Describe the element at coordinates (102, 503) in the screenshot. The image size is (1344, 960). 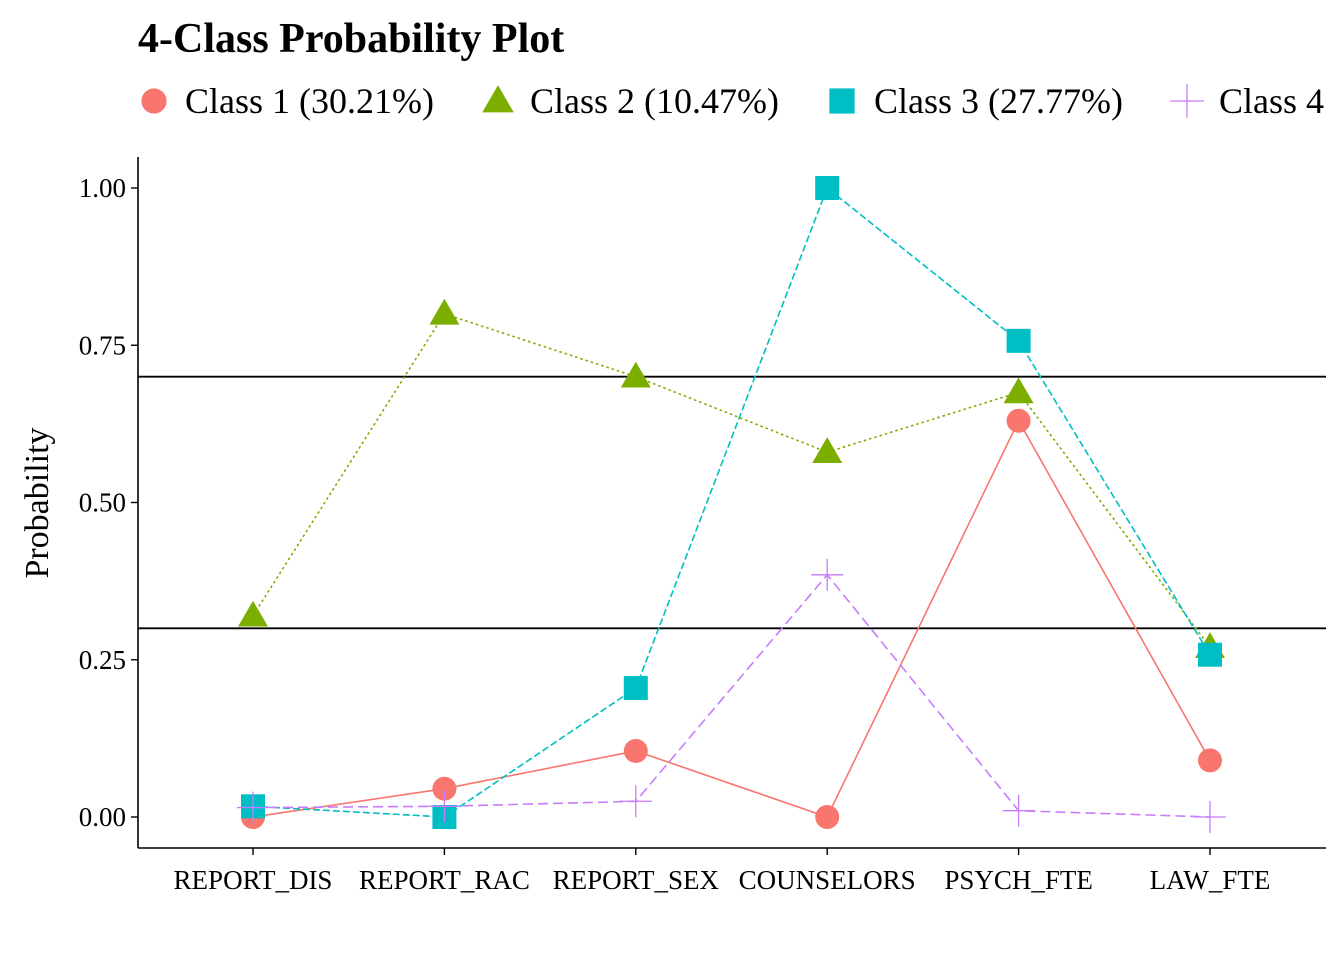
I see `y-tick-label: 0.50` at that location.